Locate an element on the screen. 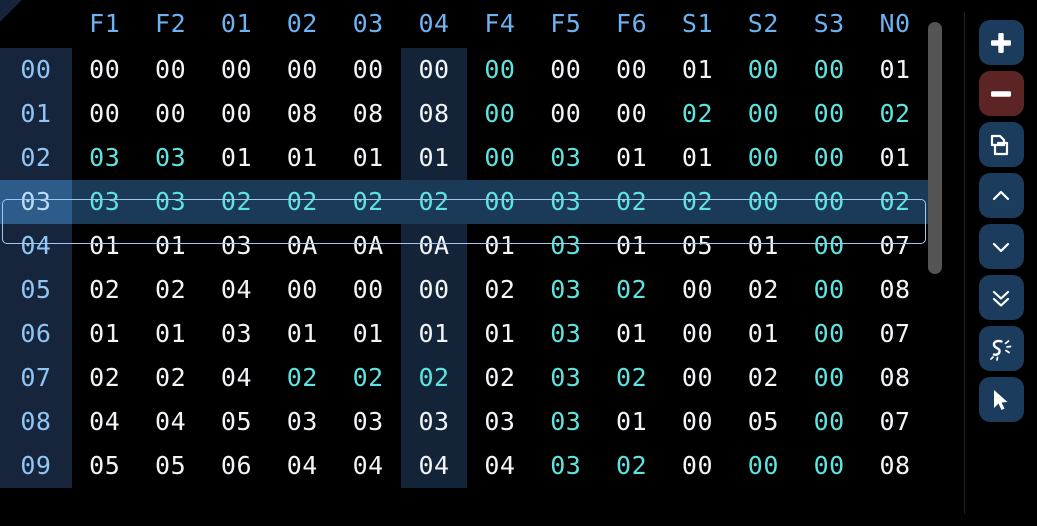  row-index-cell: 08 is located at coordinates (36, 422).